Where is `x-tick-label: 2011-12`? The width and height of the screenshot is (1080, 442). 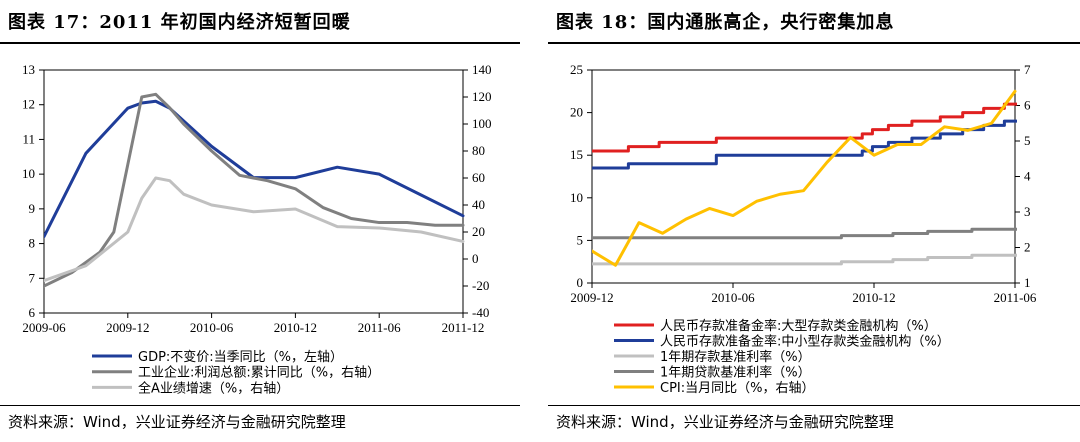
x-tick-label: 2011-12 is located at coordinates (463, 327).